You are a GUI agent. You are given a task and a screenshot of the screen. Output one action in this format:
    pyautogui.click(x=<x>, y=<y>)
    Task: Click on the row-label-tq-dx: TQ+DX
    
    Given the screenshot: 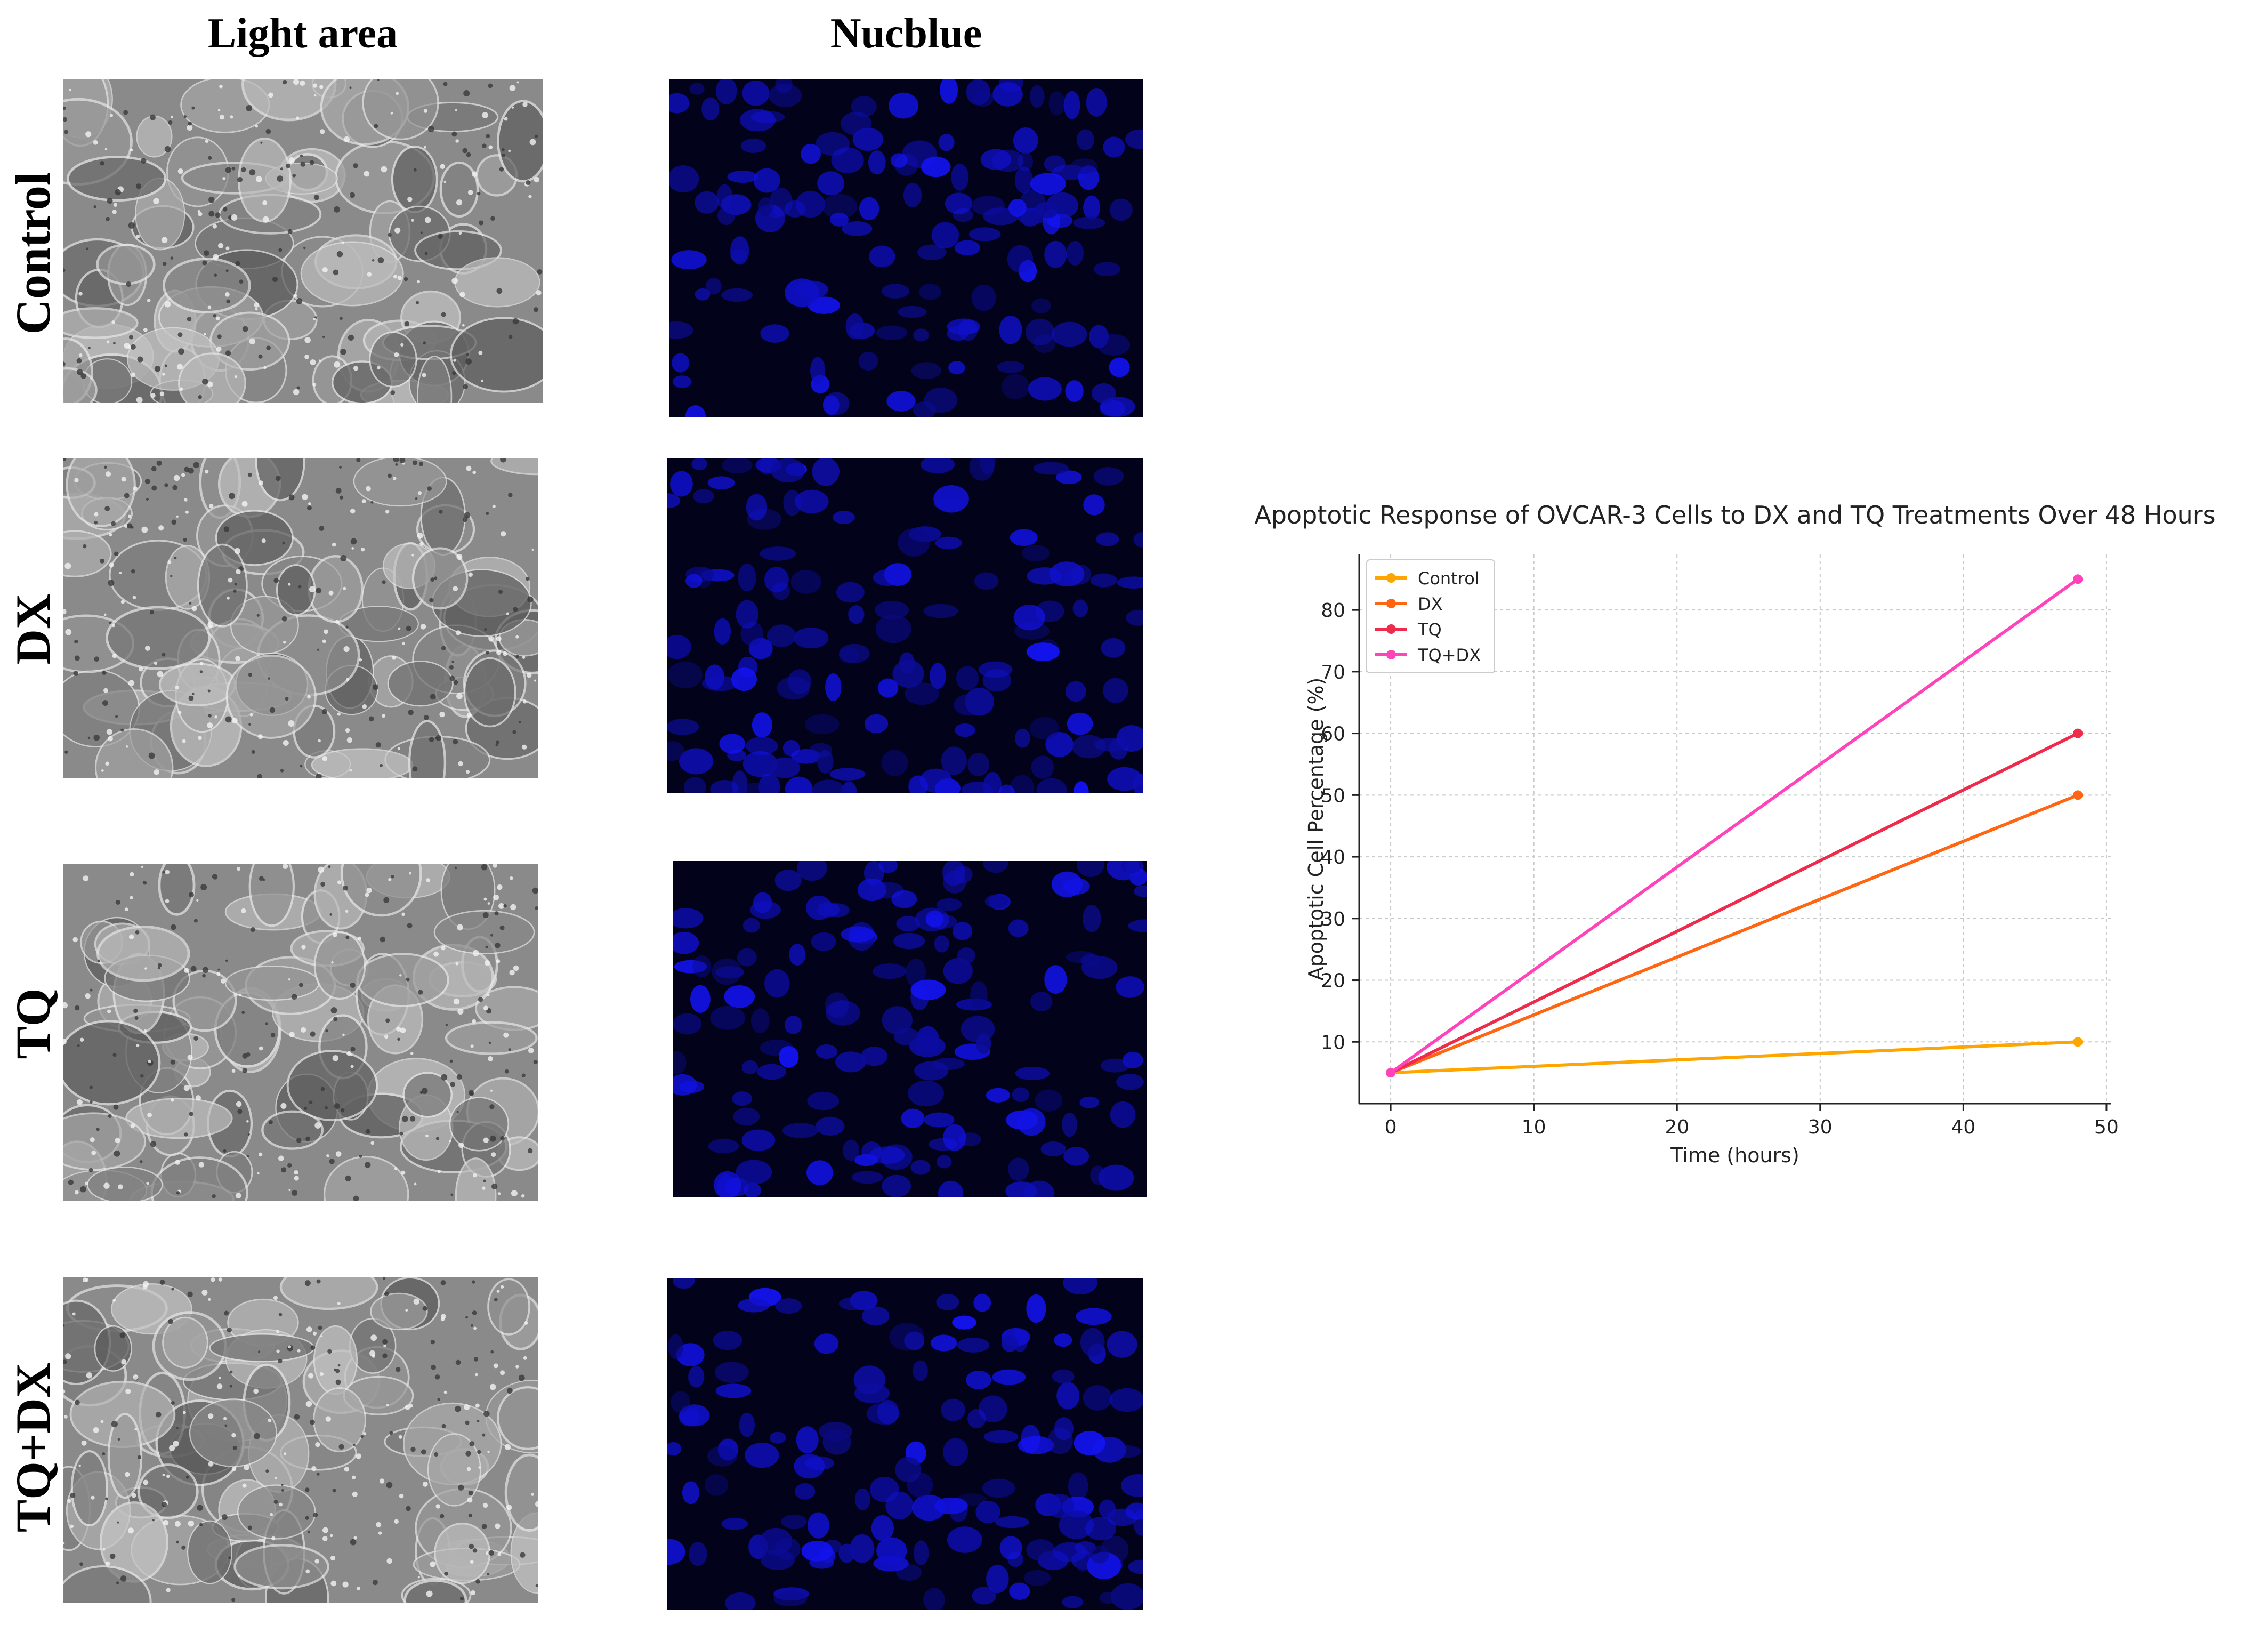 What is the action you would take?
    pyautogui.click(x=33, y=1448)
    